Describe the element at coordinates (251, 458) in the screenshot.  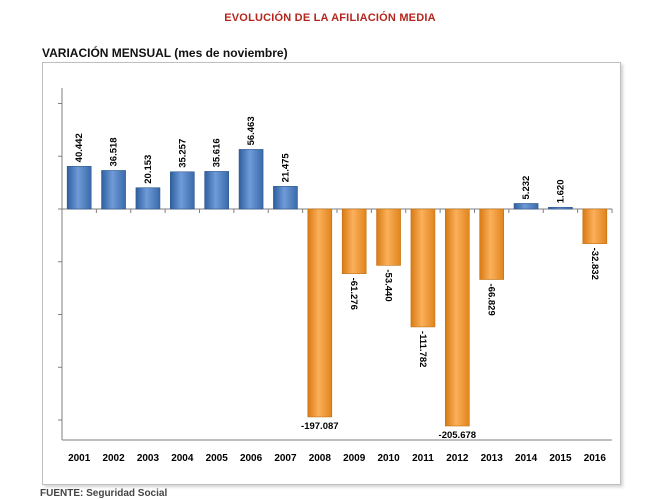
I see `x-tick-label-2006: 2006` at that location.